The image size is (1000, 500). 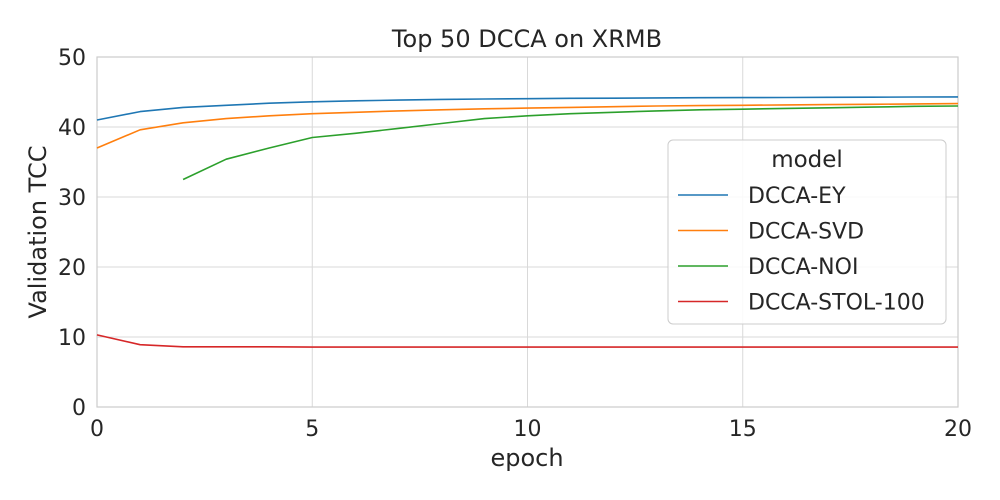 I want to click on x-tick-label: 20, so click(x=958, y=429).